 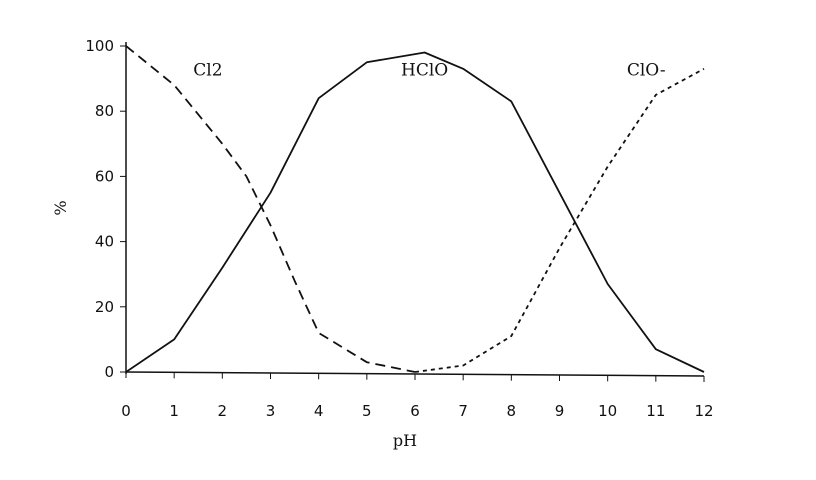 I want to click on y-tick-label: 0, so click(x=109, y=372).